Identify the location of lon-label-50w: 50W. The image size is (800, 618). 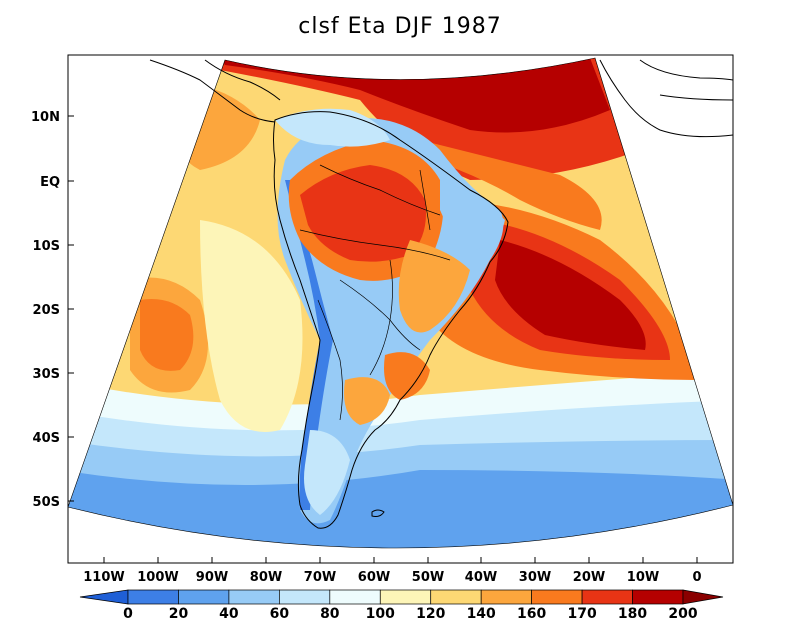
(428, 577).